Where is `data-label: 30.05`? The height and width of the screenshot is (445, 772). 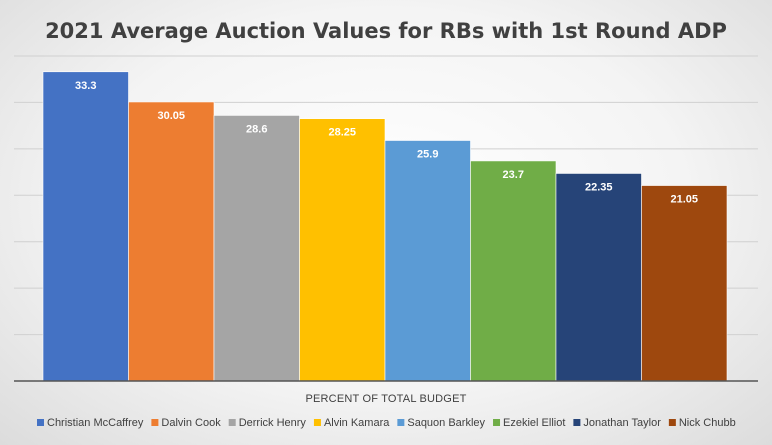
data-label: 30.05 is located at coordinates (171, 116).